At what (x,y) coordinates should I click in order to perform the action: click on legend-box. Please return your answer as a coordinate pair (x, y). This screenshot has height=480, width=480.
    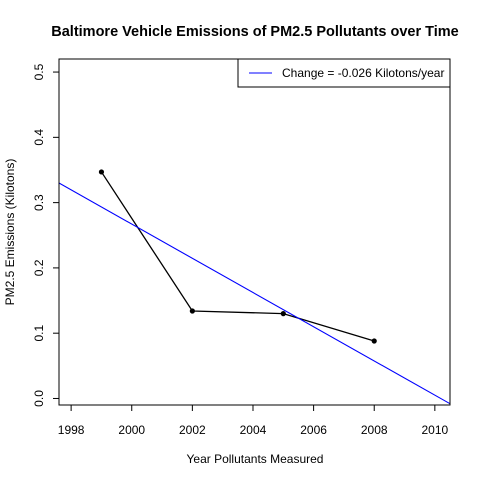
    Looking at the image, I should click on (344, 73).